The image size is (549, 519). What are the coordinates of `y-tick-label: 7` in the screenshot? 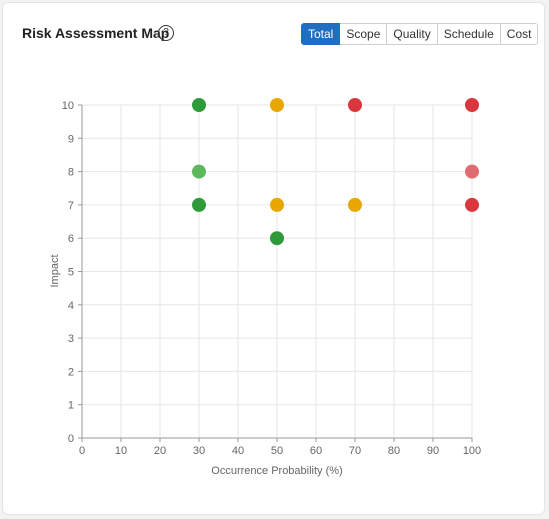 It's located at (71, 206).